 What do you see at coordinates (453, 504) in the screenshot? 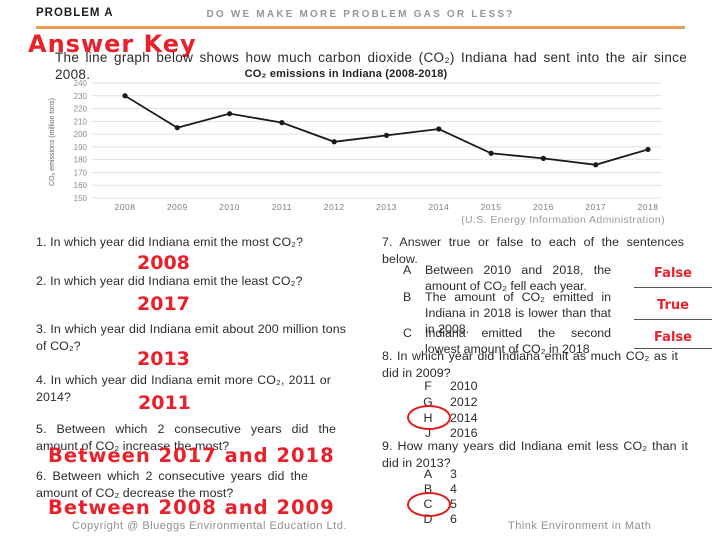
I see `q9-option-c-value: 5` at bounding box center [453, 504].